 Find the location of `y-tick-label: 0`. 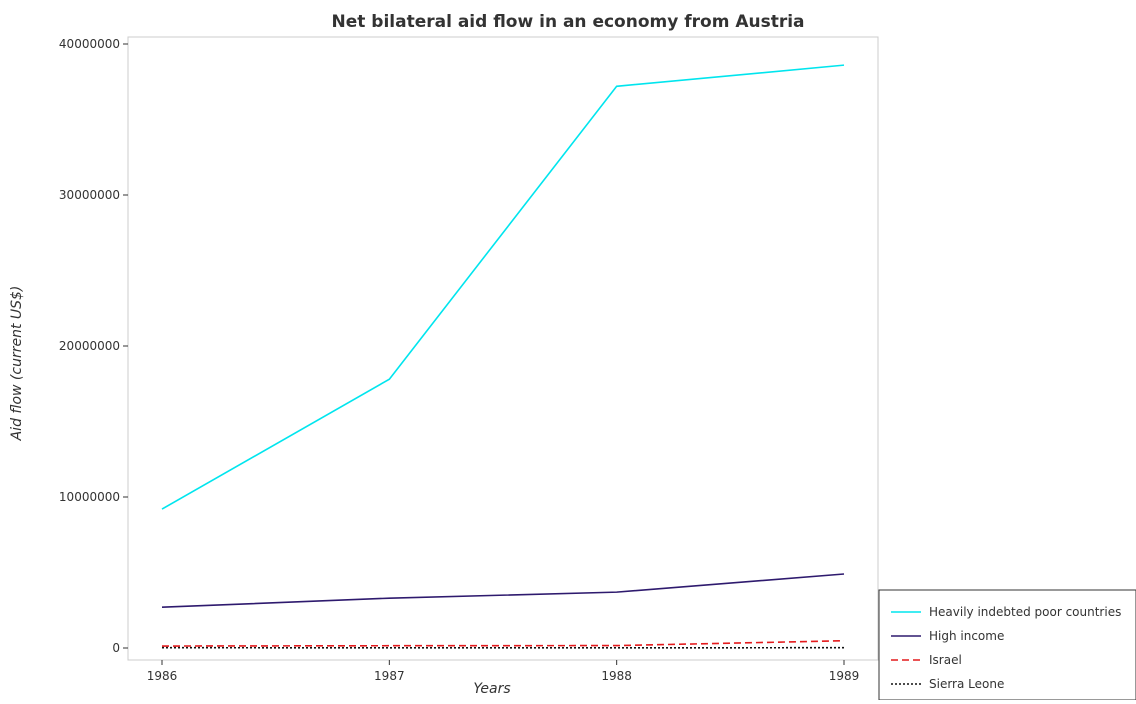

y-tick-label: 0 is located at coordinates (116, 648).